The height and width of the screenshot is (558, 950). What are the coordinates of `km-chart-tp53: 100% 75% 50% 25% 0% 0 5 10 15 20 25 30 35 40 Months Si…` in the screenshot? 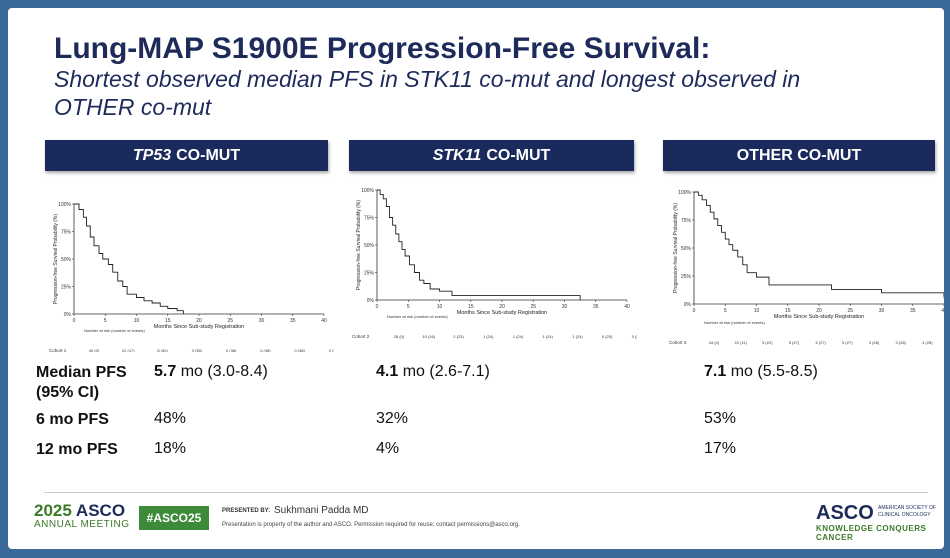 It's located at (189, 272).